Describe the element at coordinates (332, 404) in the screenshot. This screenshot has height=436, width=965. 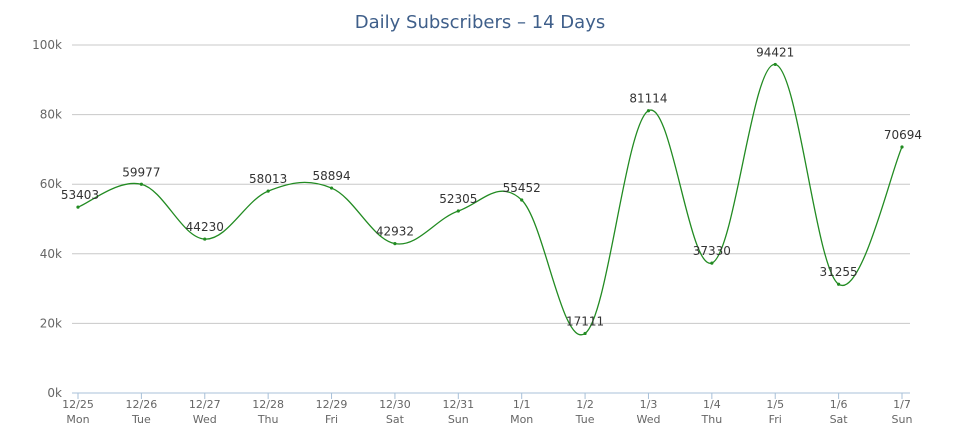
I see `x-tick-label: 12/29` at that location.